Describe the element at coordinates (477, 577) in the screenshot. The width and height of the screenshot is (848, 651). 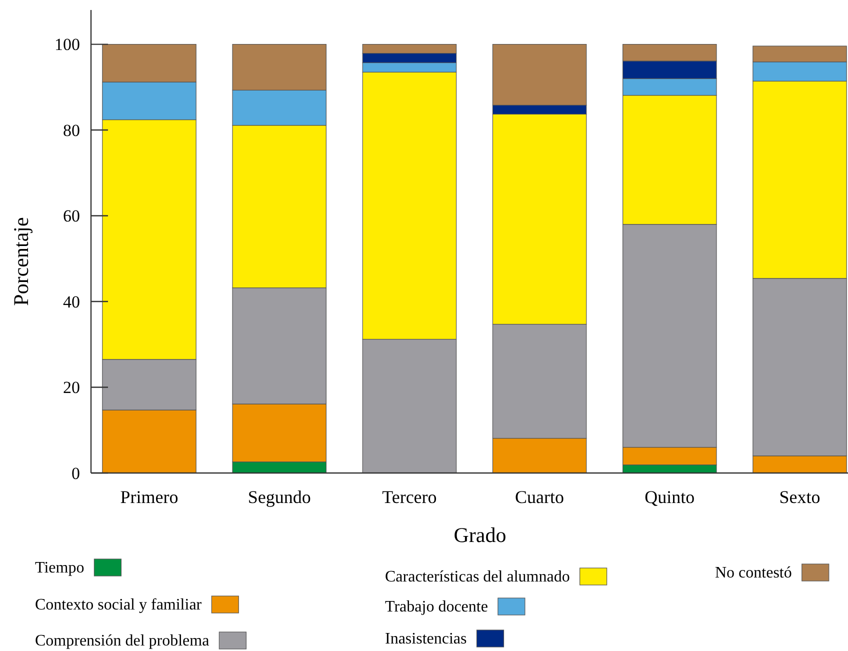
I see `legend-label: Características del alumnado` at that location.